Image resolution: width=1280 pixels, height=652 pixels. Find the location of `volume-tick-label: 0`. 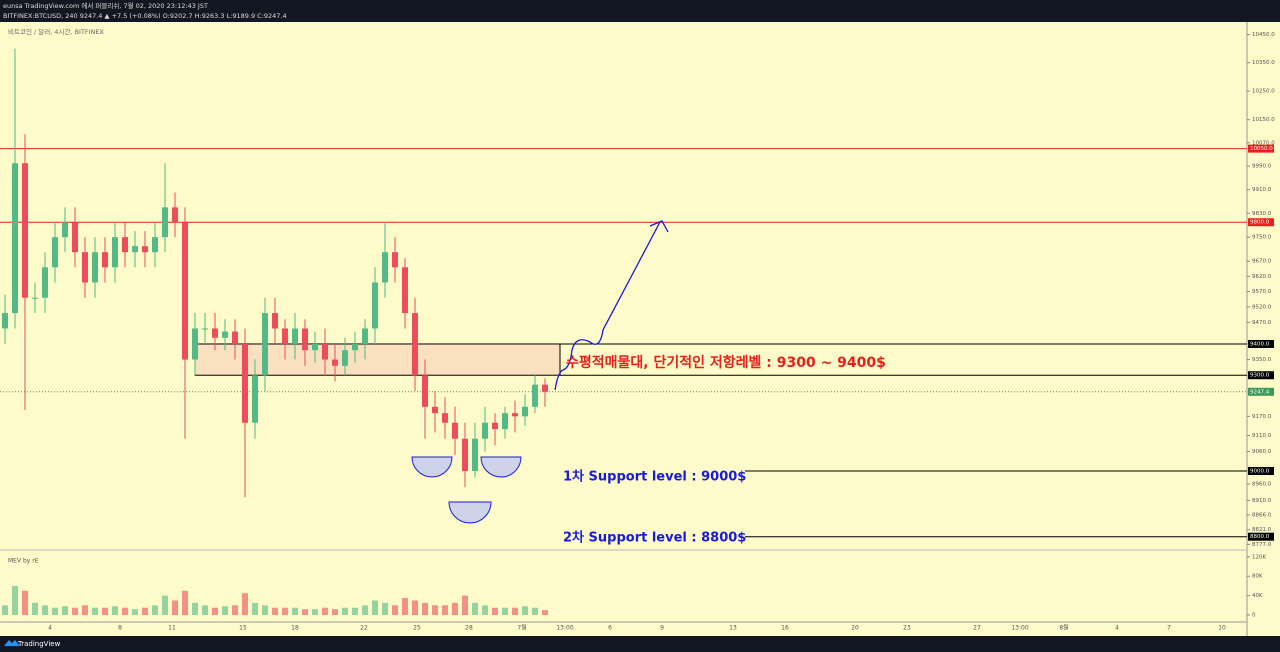

volume-tick-label: 0 is located at coordinates (1254, 616).